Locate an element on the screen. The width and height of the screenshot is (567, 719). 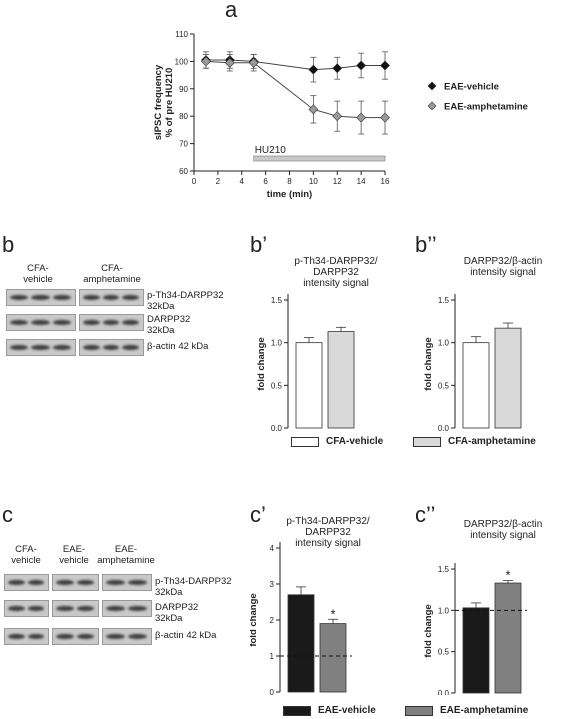
x-tick-label: 8 is located at coordinates (289, 181).